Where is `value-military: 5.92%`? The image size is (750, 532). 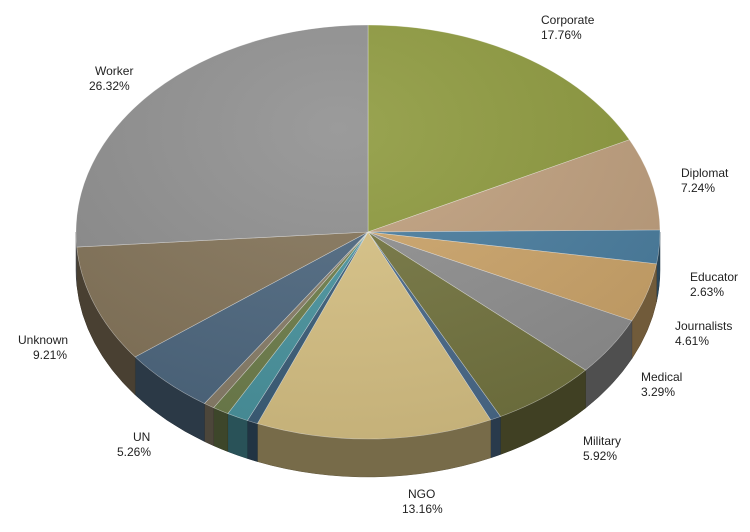 value-military: 5.92% is located at coordinates (600, 456).